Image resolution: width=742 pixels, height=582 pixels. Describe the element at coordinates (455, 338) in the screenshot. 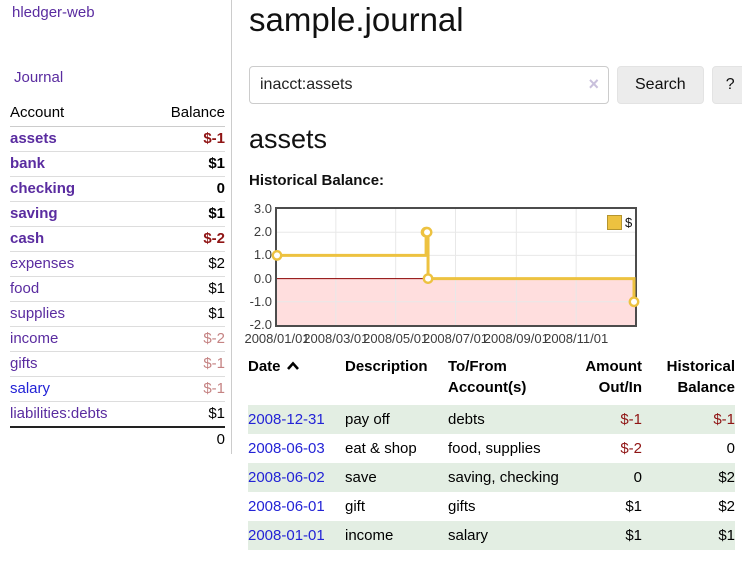

I see `x-axis-tick-label: 2008/07/01` at that location.